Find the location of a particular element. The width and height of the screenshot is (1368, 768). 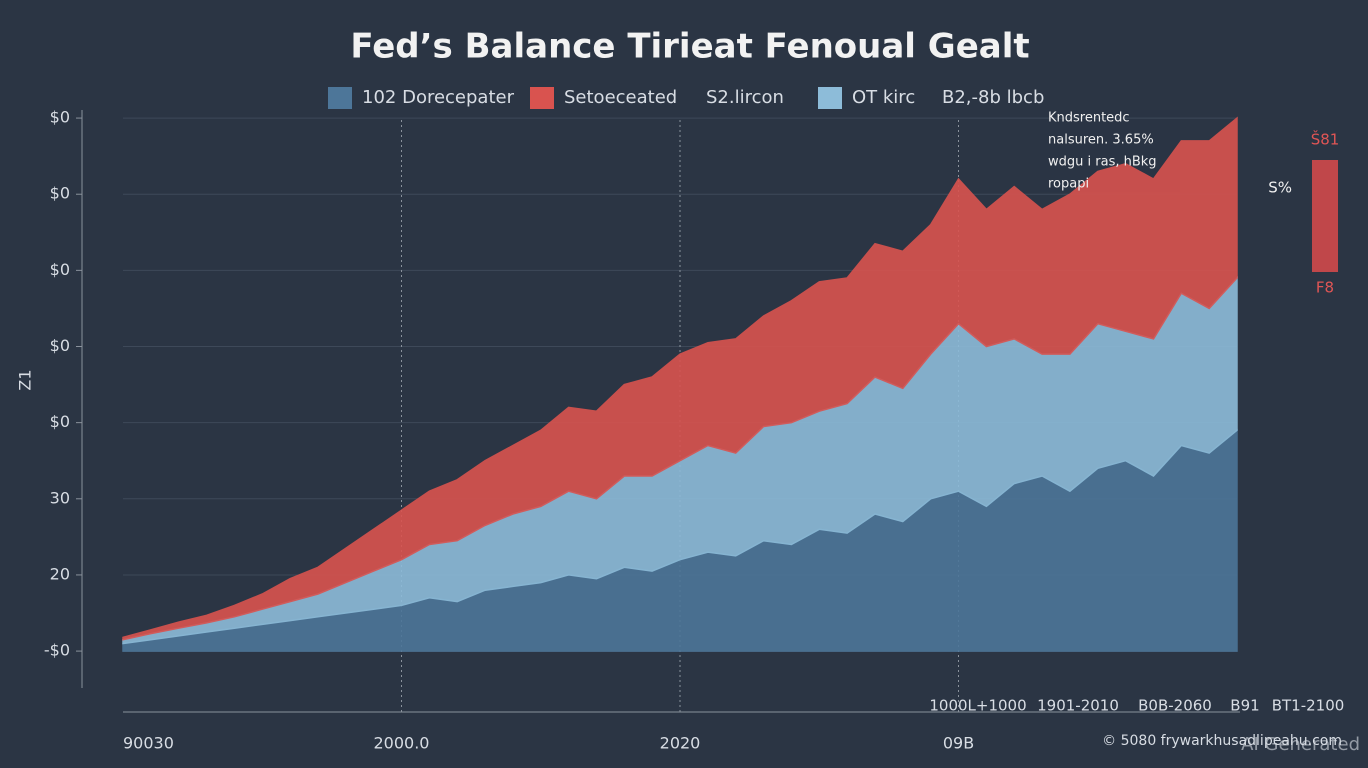

side-label: S% is located at coordinates (1280, 188).